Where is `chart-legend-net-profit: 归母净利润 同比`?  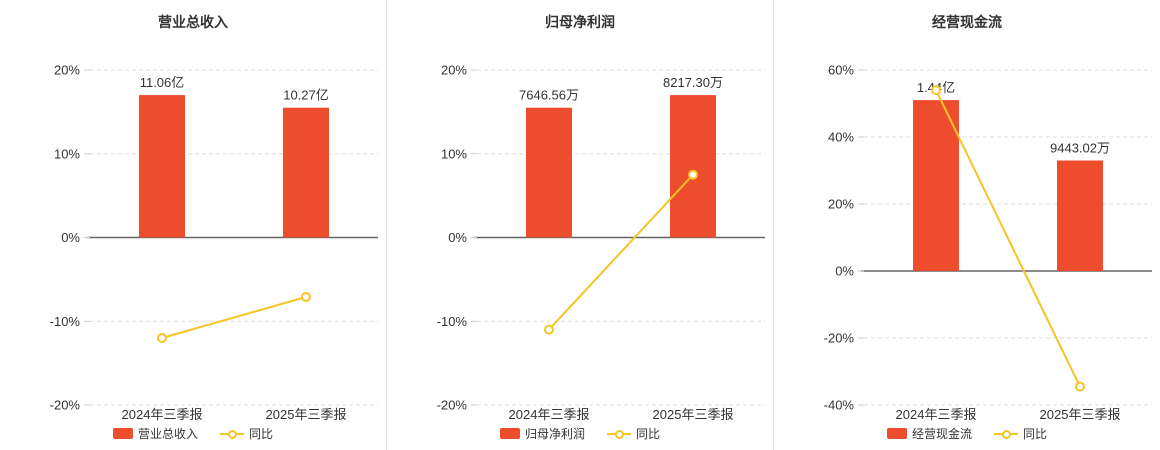
chart-legend-net-profit: 归母净利润 同比 is located at coordinates (580, 437).